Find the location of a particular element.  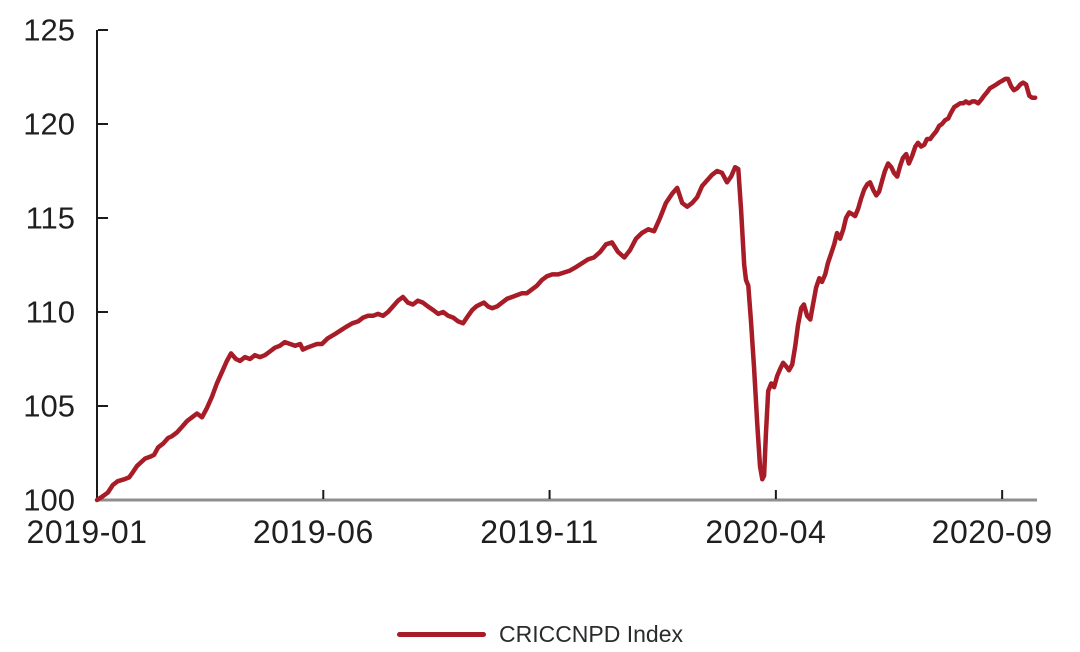

y-tick-label: 120 is located at coordinates (49, 124).